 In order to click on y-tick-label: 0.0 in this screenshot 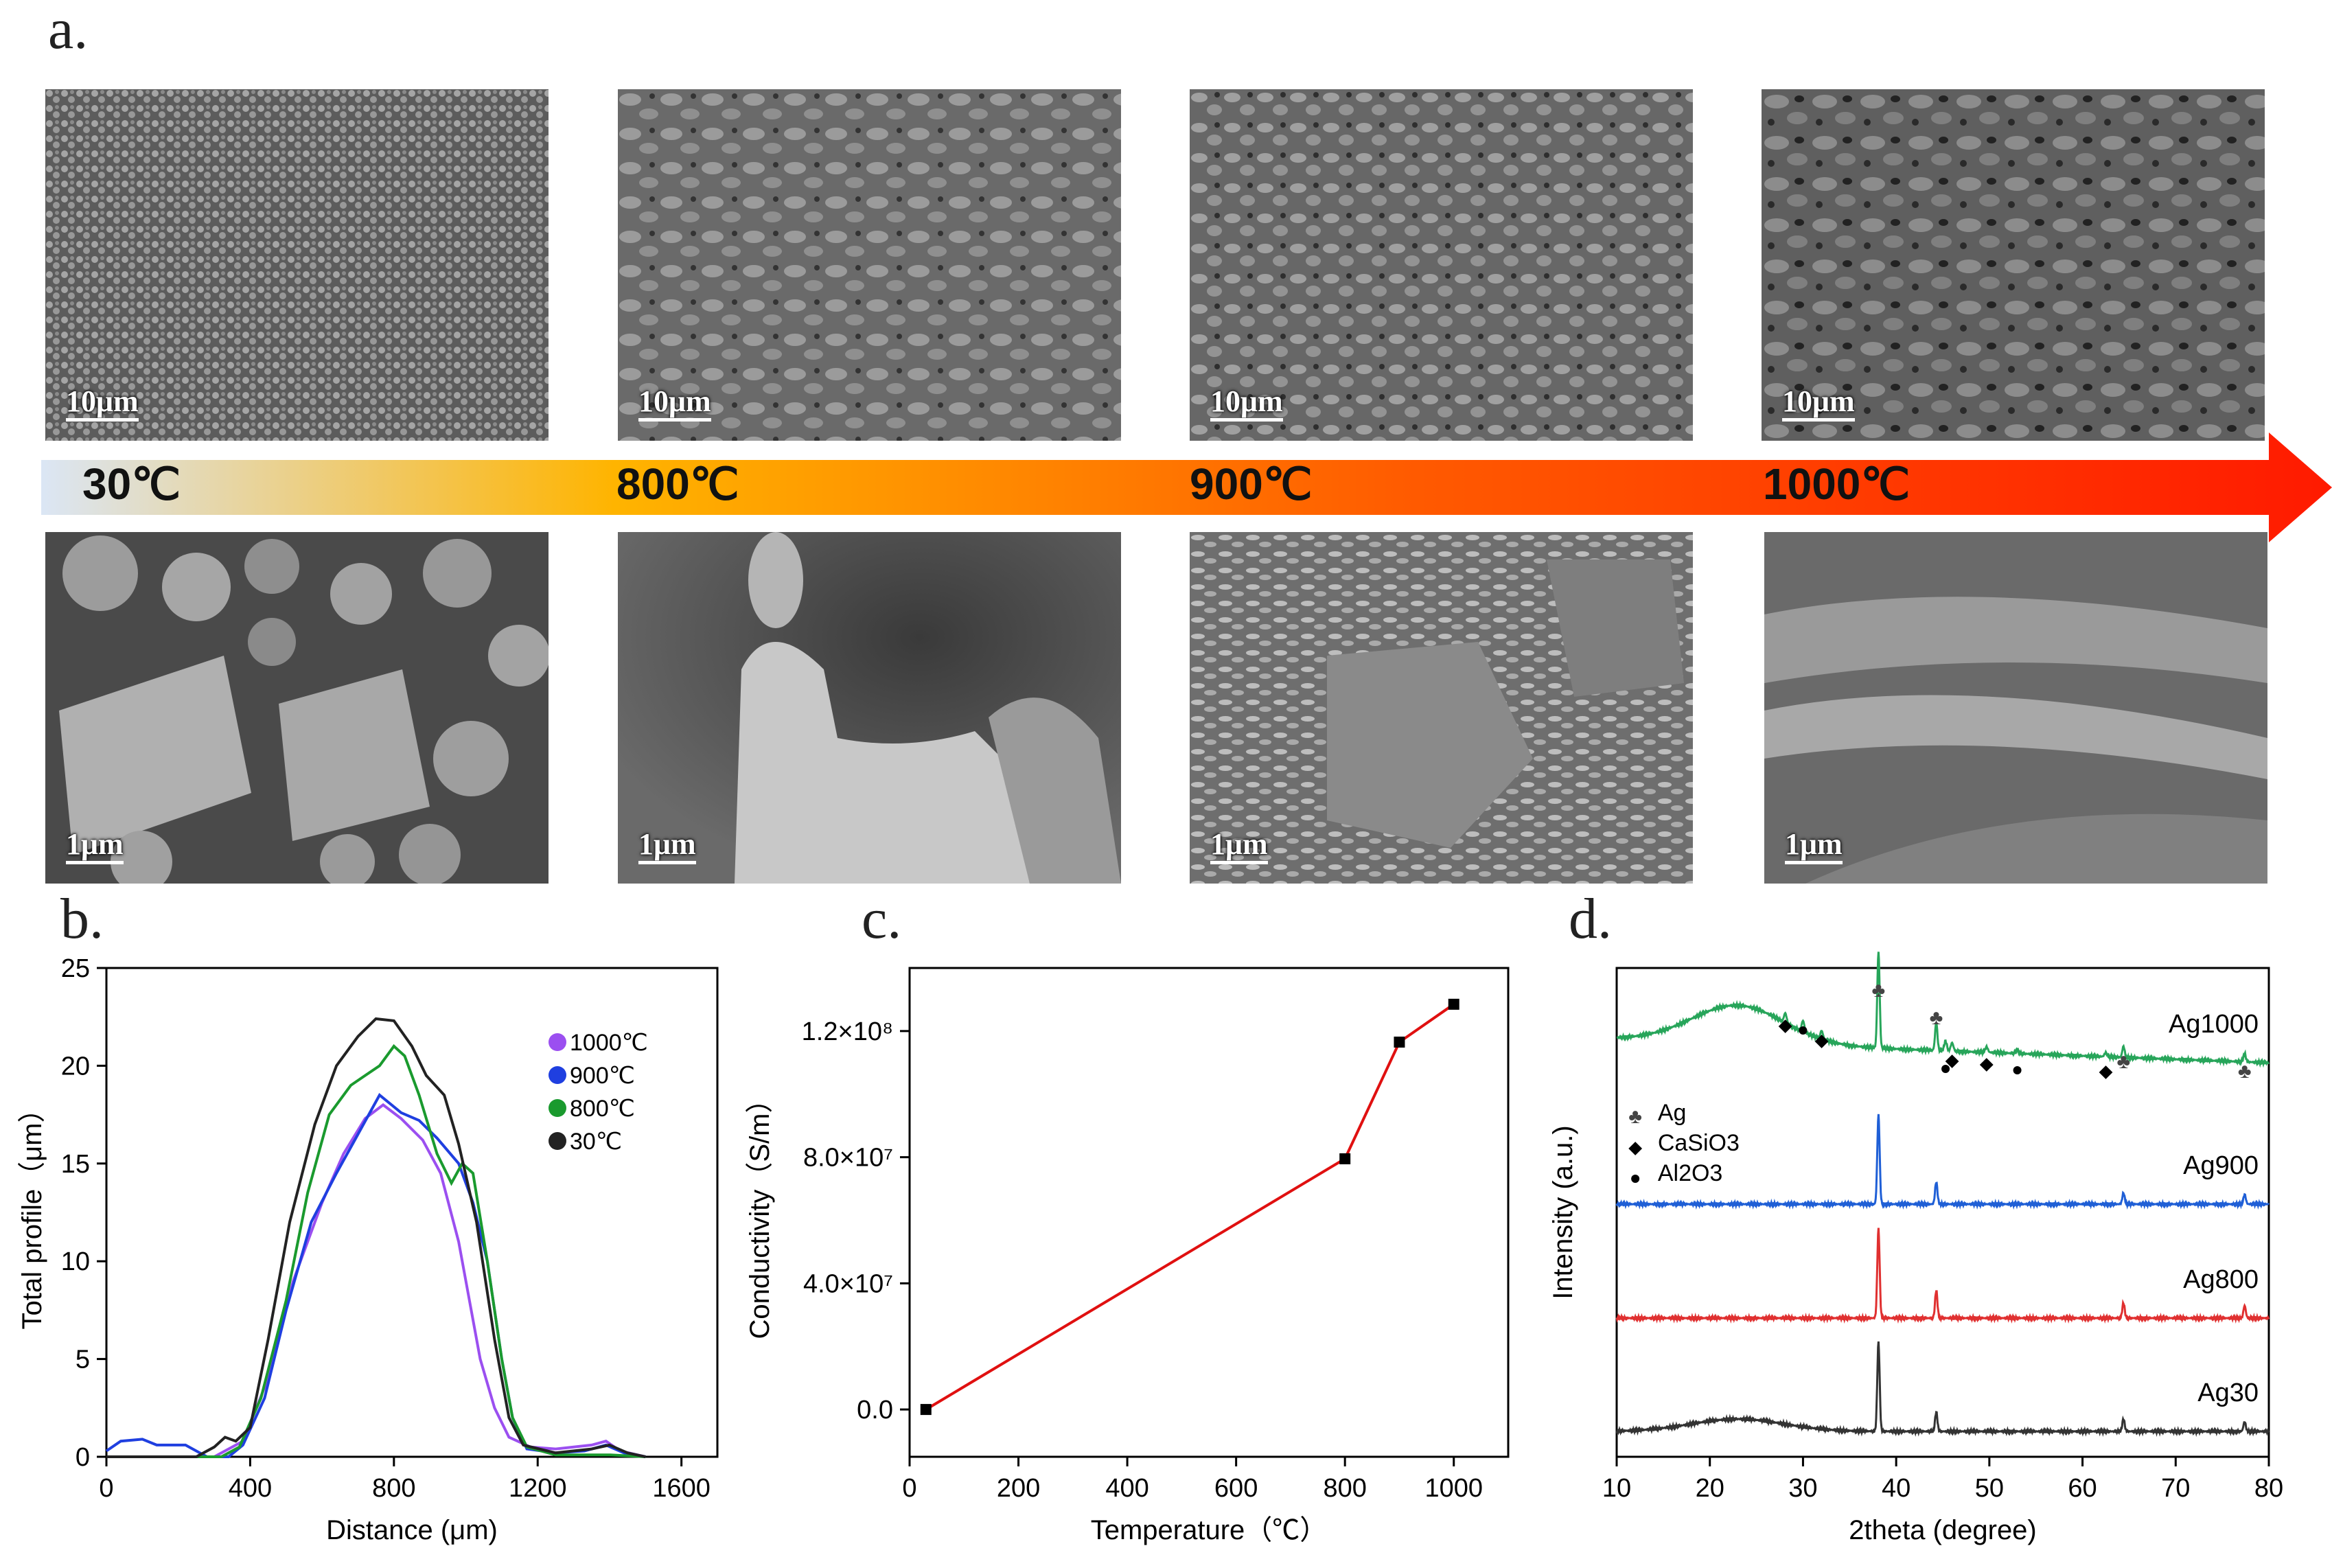, I will do `click(875, 1410)`.